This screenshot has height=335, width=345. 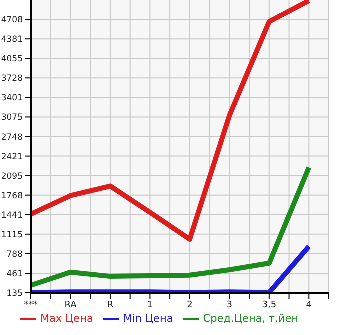 What do you see at coordinates (12, 21) in the screenshot?
I see `y-tick-label: 4708` at bounding box center [12, 21].